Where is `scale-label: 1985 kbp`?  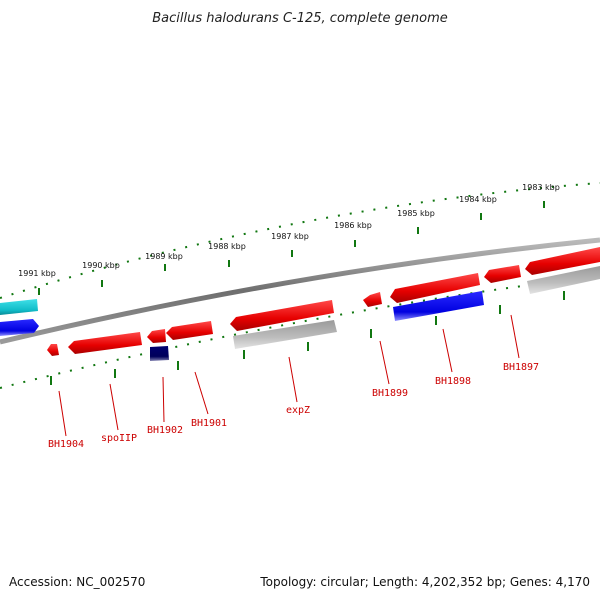 scale-label: 1985 kbp is located at coordinates (416, 213).